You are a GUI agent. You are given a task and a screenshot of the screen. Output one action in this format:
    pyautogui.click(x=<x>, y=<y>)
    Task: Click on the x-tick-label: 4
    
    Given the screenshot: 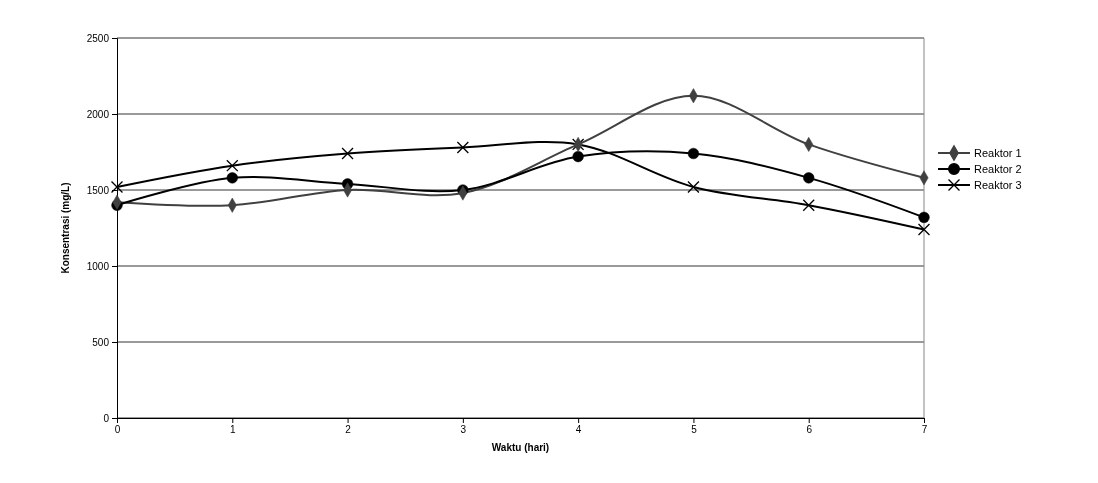 What is the action you would take?
    pyautogui.click(x=578, y=430)
    